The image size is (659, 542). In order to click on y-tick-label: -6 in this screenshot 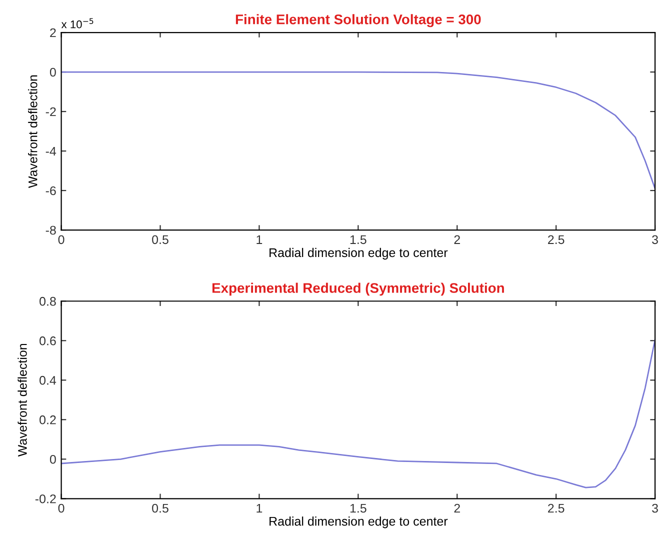, I will do `click(51, 191)`.